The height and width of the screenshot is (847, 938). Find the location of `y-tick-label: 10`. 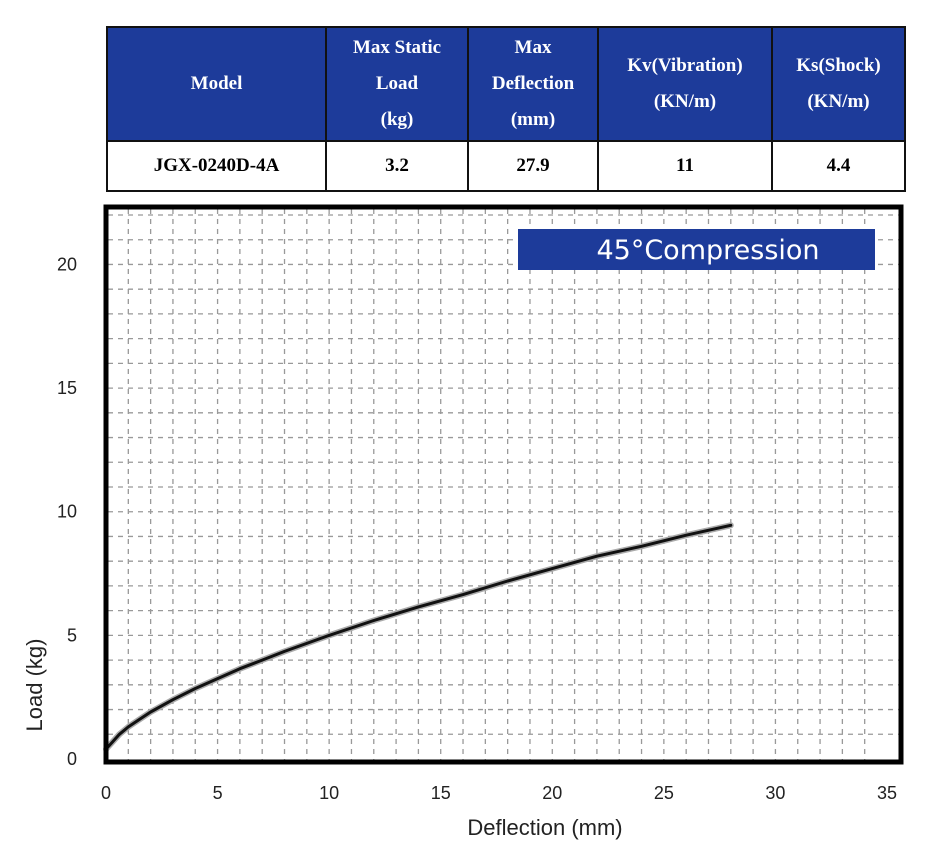

y-tick-label: 10 is located at coordinates (67, 512).